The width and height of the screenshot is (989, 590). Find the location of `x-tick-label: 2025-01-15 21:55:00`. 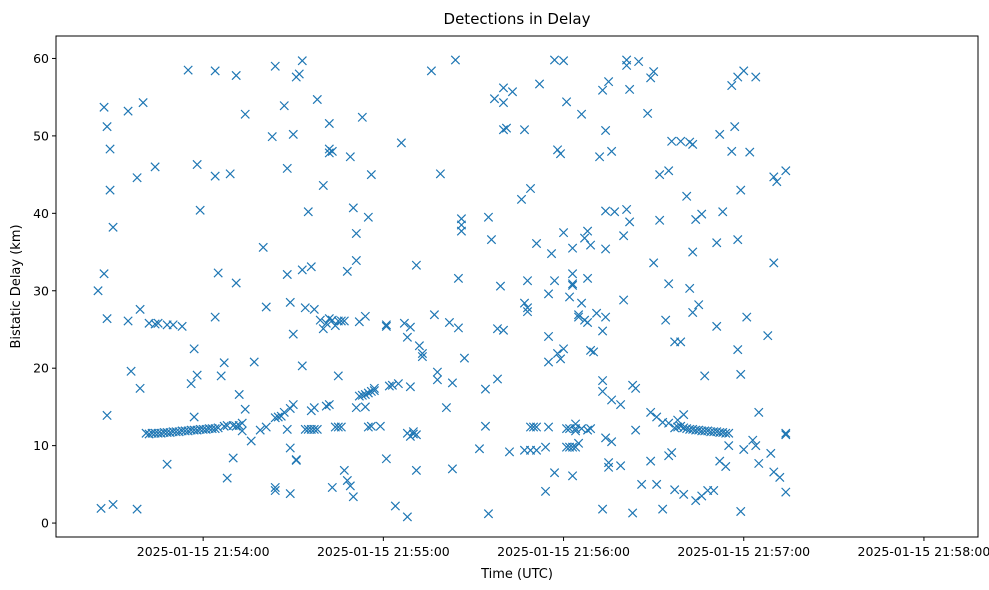

x-tick-label: 2025-01-15 21:55:00 is located at coordinates (383, 551).